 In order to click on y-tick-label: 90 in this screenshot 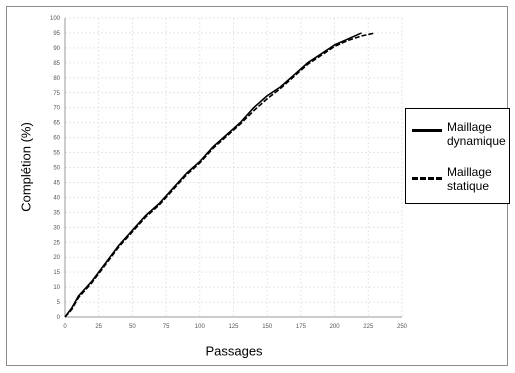, I will do `click(56, 49)`.